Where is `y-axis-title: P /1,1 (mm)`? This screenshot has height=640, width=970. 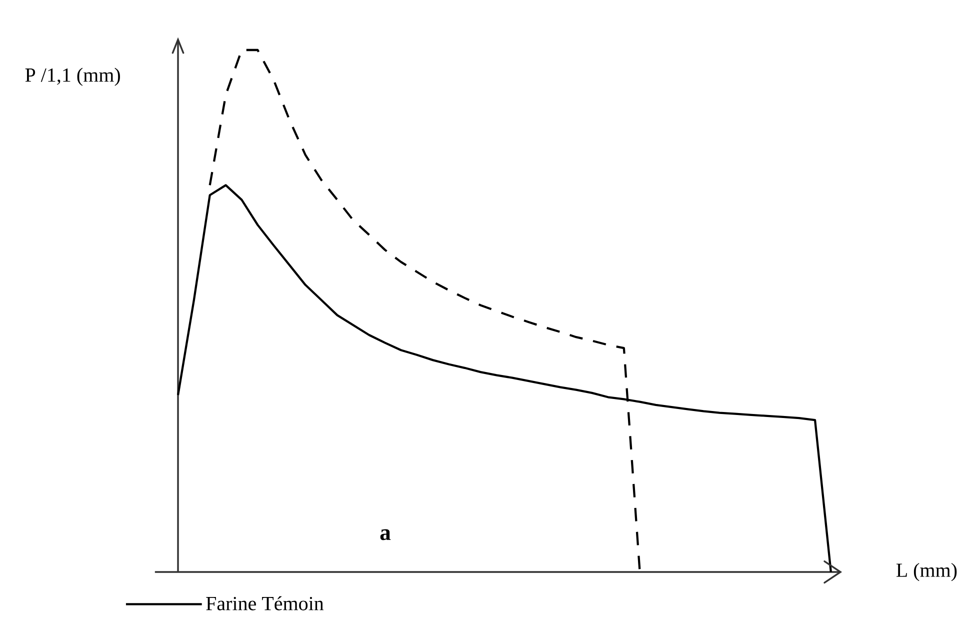
y-axis-title: P /1,1 (mm) is located at coordinates (72, 77).